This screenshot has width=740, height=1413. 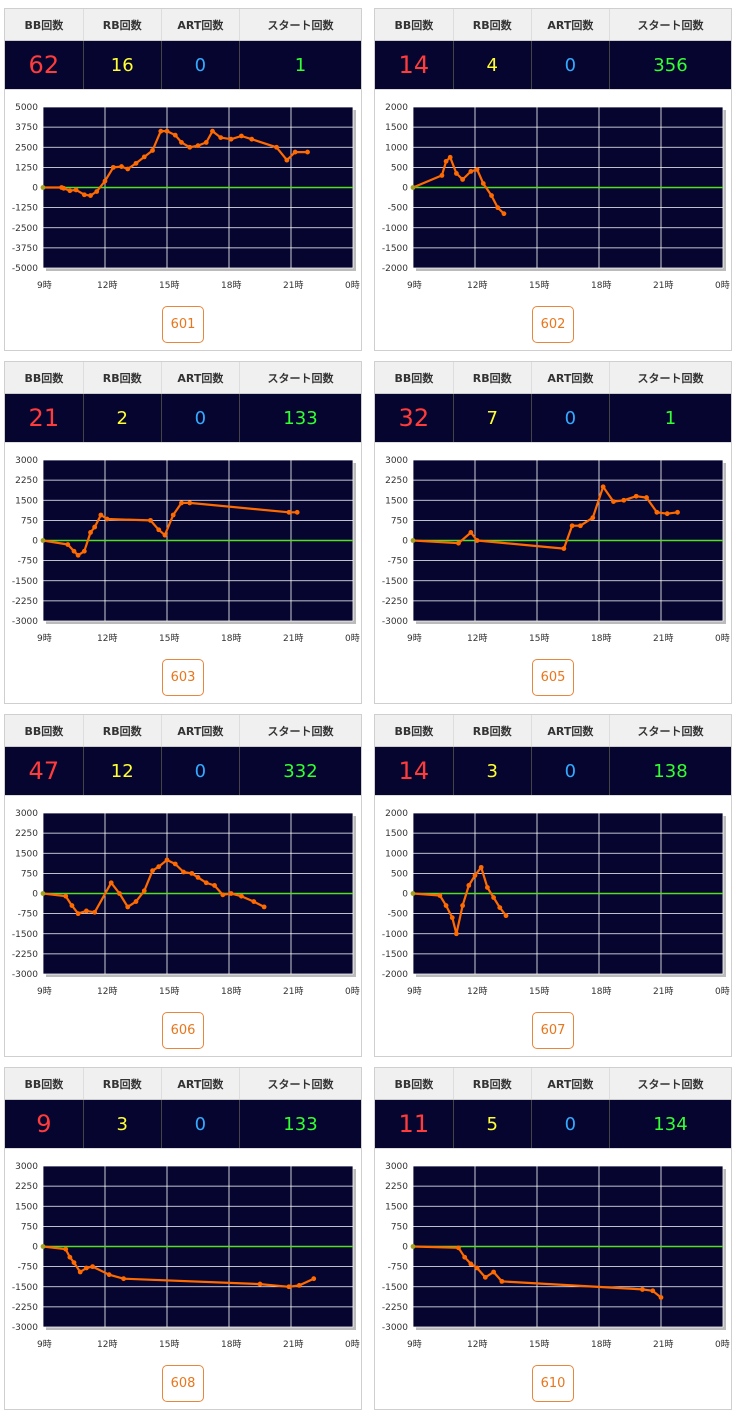 What do you see at coordinates (183, 1030) in the screenshot?
I see `machine-number-button: 606` at bounding box center [183, 1030].